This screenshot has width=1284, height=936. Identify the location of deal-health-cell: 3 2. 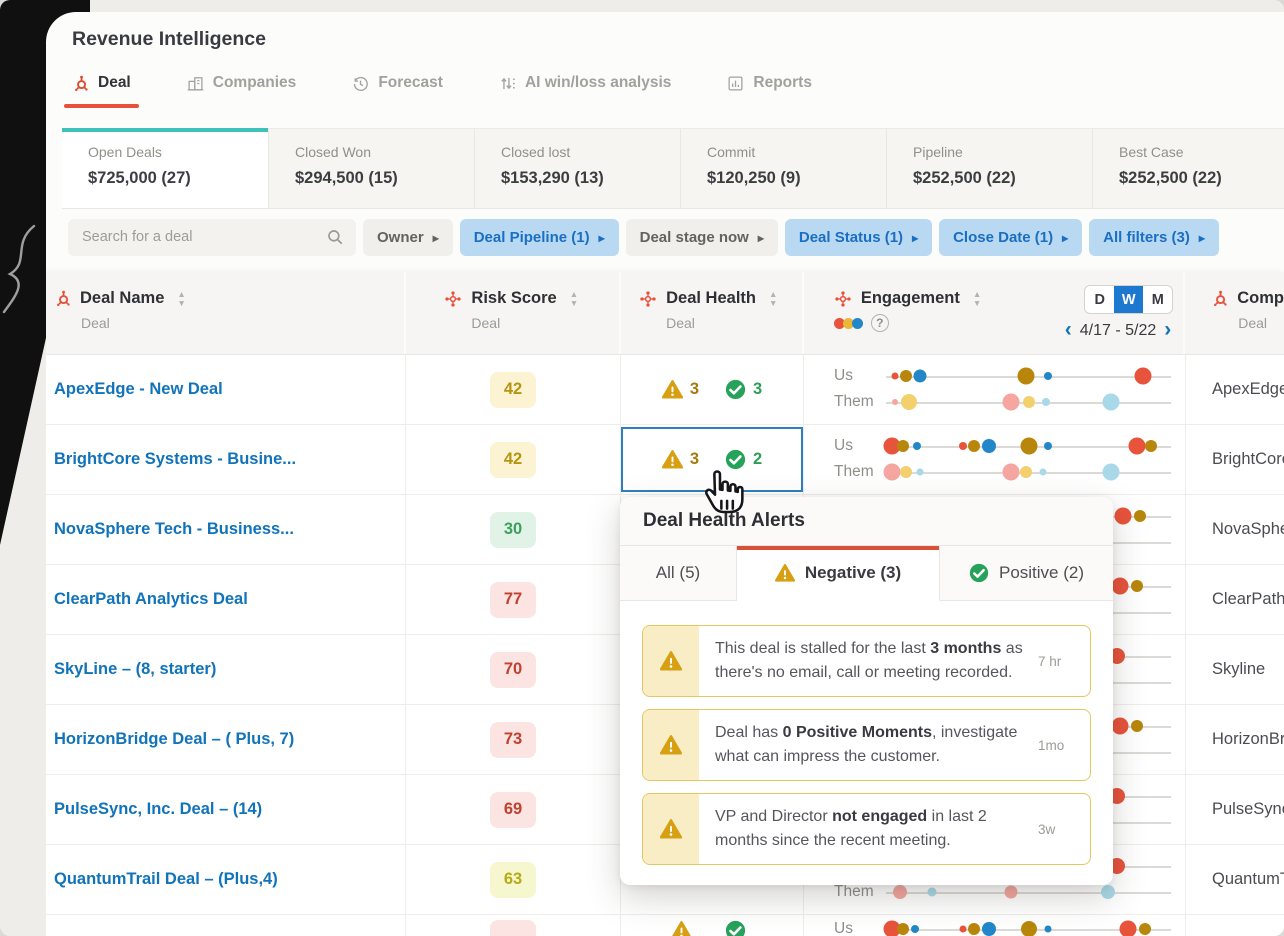
(711, 459).